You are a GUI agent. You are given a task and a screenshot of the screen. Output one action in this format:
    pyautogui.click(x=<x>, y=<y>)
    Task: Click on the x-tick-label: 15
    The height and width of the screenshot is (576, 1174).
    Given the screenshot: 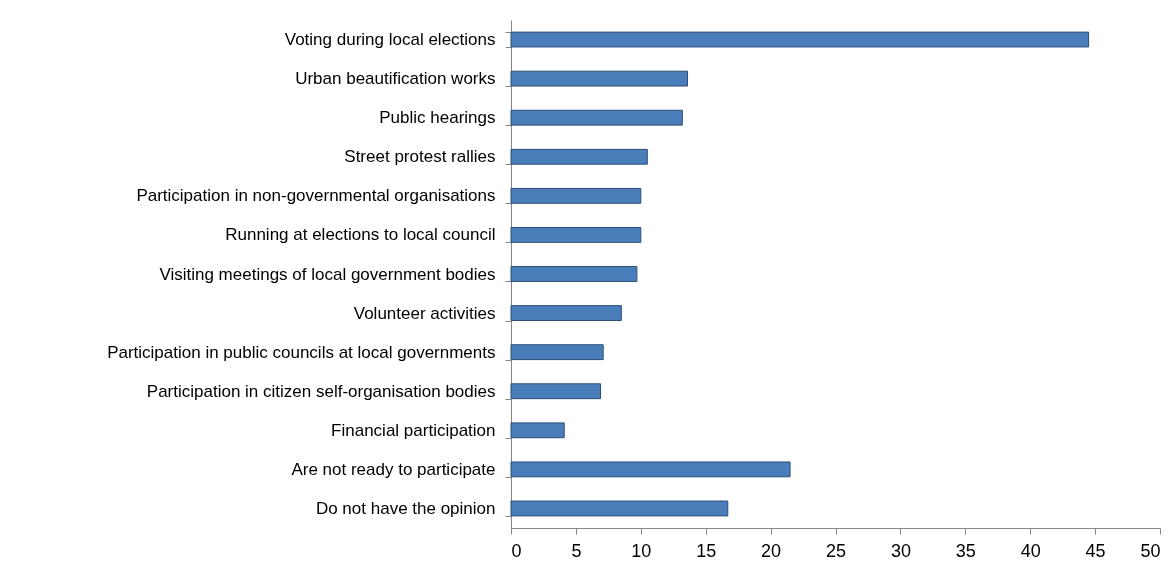 What is the action you would take?
    pyautogui.click(x=706, y=550)
    